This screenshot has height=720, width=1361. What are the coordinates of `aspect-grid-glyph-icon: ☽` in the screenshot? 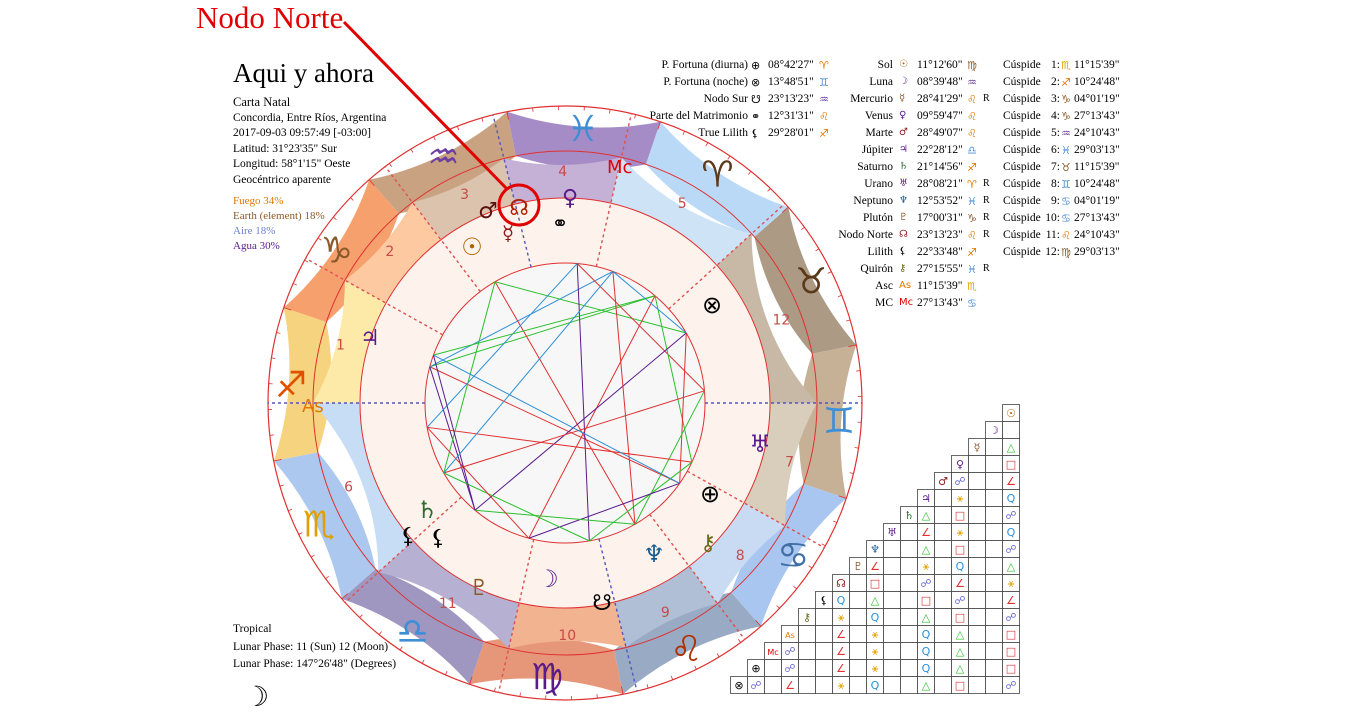 It's located at (994, 430).